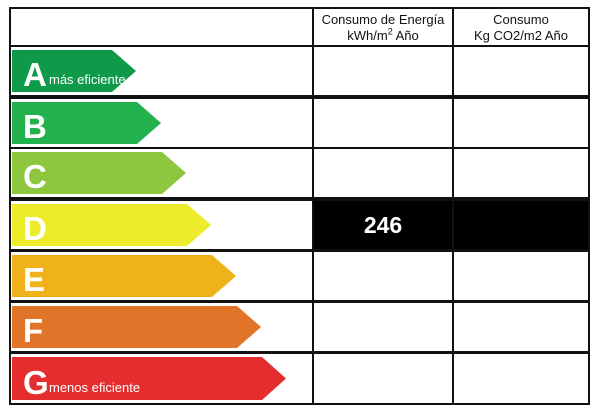 The image size is (600, 413). I want to click on rating-row-d: D, so click(161, 225).